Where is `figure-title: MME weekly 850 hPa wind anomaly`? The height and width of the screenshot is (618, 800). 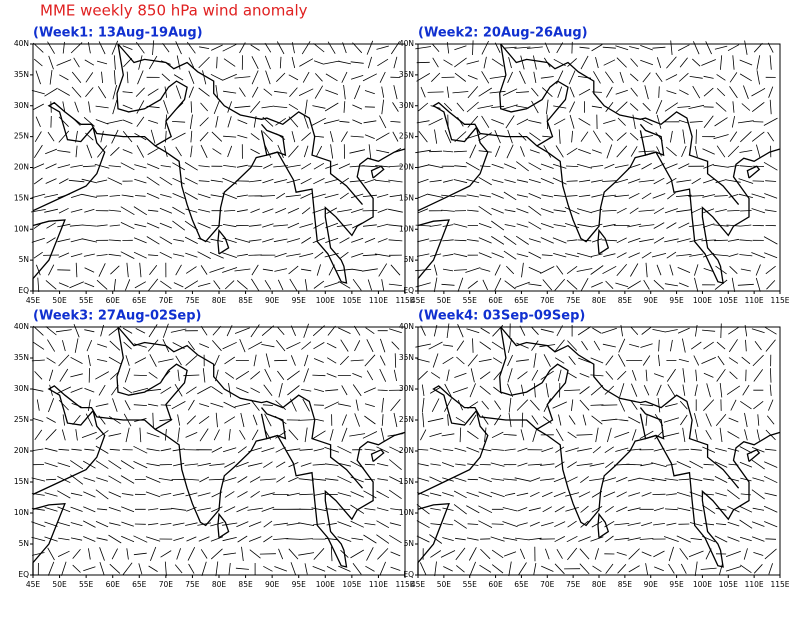 figure-title: MME weekly 850 hPa wind anomaly is located at coordinates (174, 11).